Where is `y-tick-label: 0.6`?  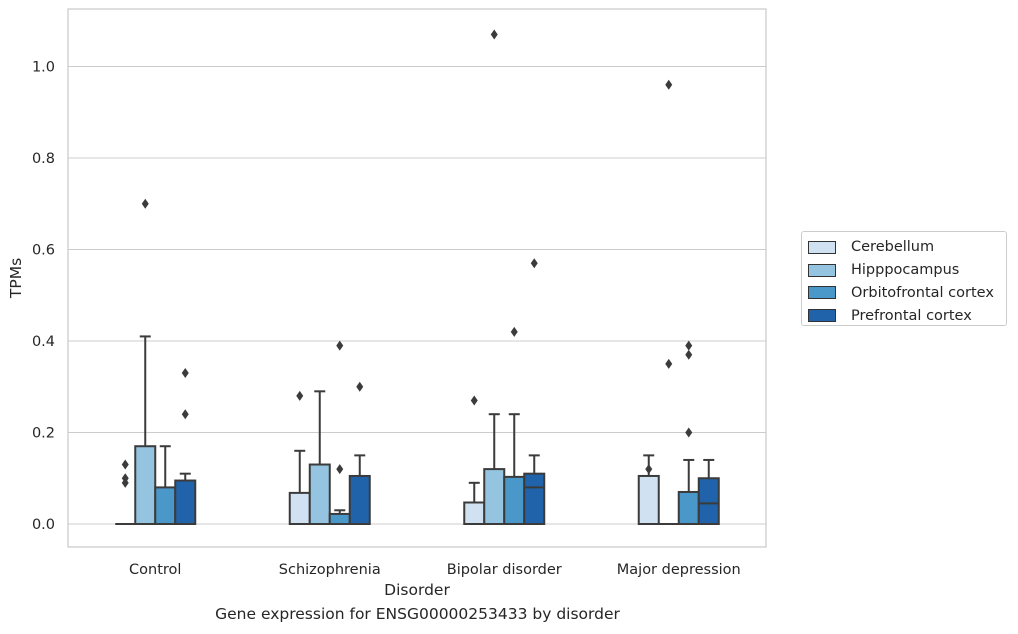
y-tick-label: 0.6 is located at coordinates (43, 251).